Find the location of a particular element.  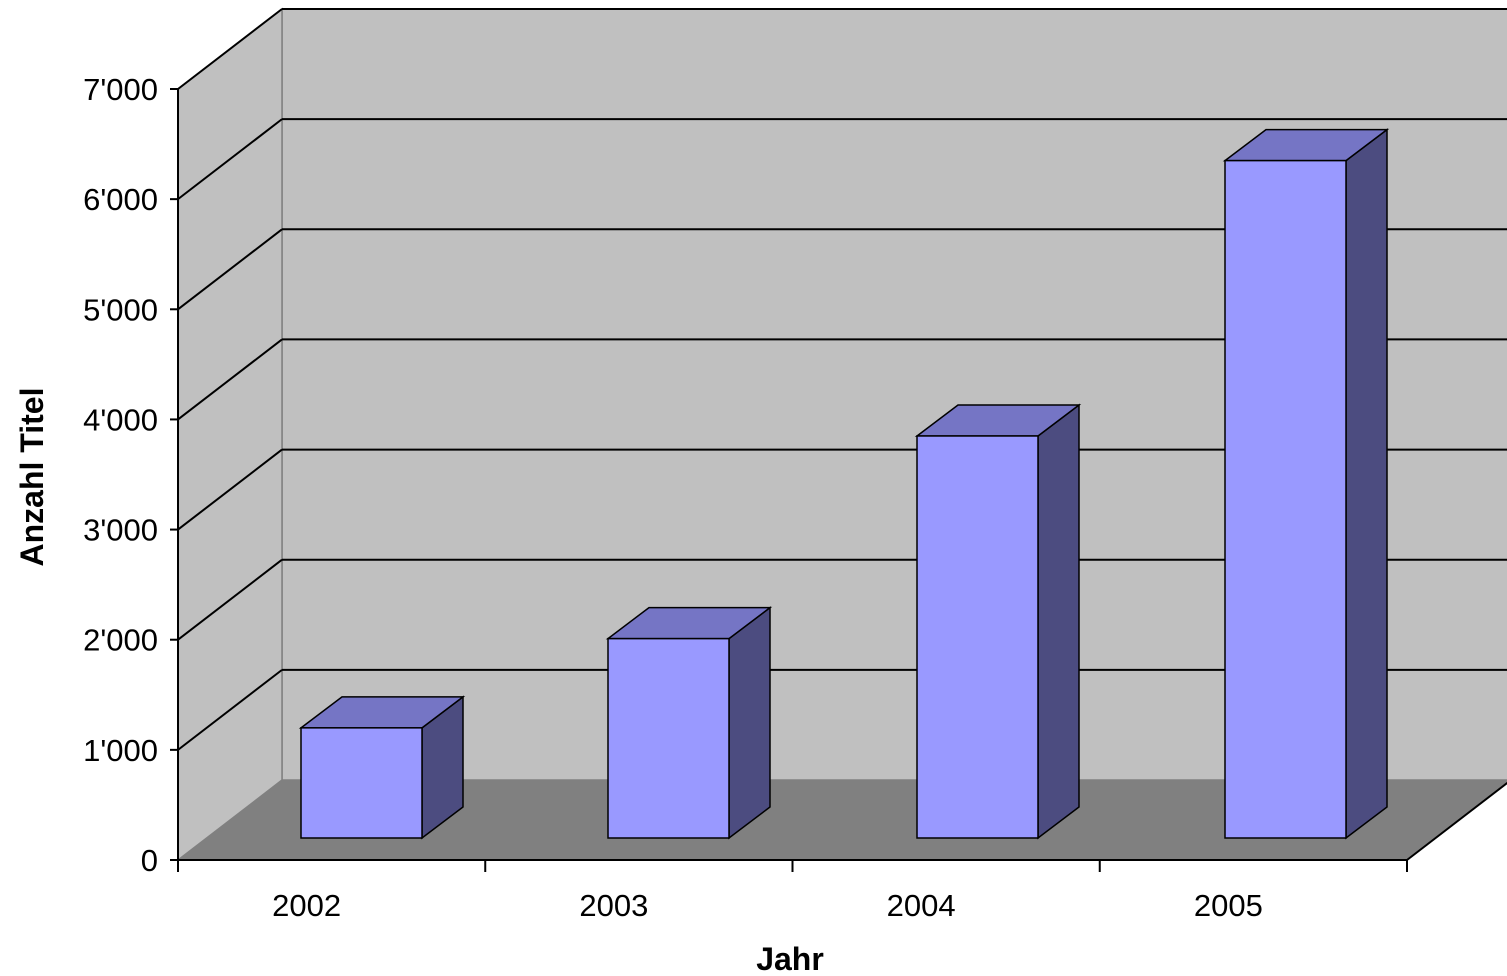

floor-edge-line is located at coordinates (1456, 821).